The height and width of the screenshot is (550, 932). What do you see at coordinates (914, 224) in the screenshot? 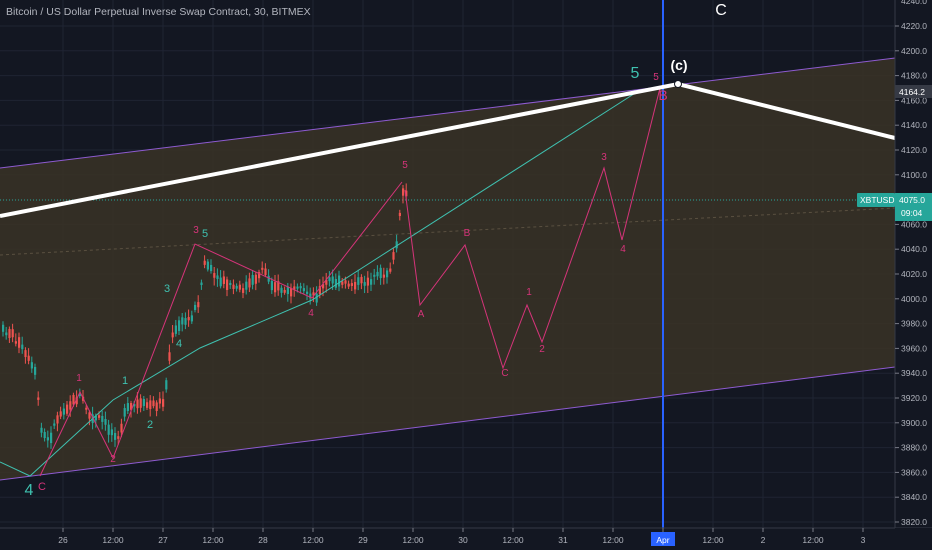
I see `y-tick-label: 4060.0` at bounding box center [914, 224].